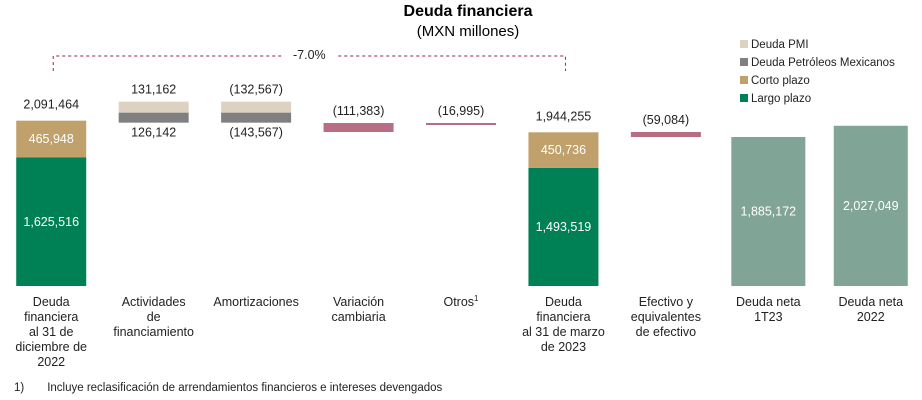 The image size is (922, 400). Describe the element at coordinates (51, 105) in the screenshot. I see `data-label-total: 2,091,464` at that location.